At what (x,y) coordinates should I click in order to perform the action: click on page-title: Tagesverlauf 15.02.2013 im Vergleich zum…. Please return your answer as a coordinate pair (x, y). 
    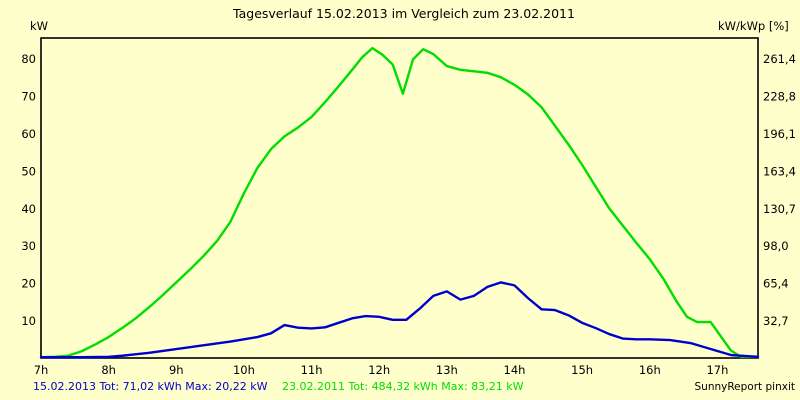
    Looking at the image, I should click on (403, 13).